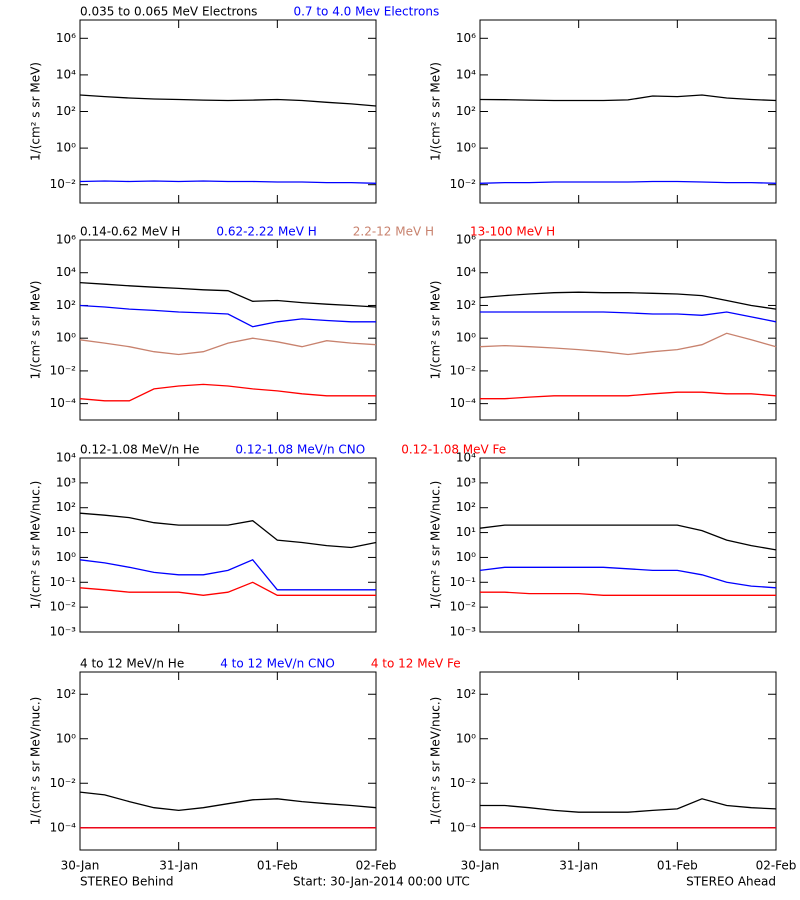 The image size is (800, 900). What do you see at coordinates (366, 12) in the screenshot?
I see `legend-entry: 0.7 to 4.0 Mev Electrons` at bounding box center [366, 12].